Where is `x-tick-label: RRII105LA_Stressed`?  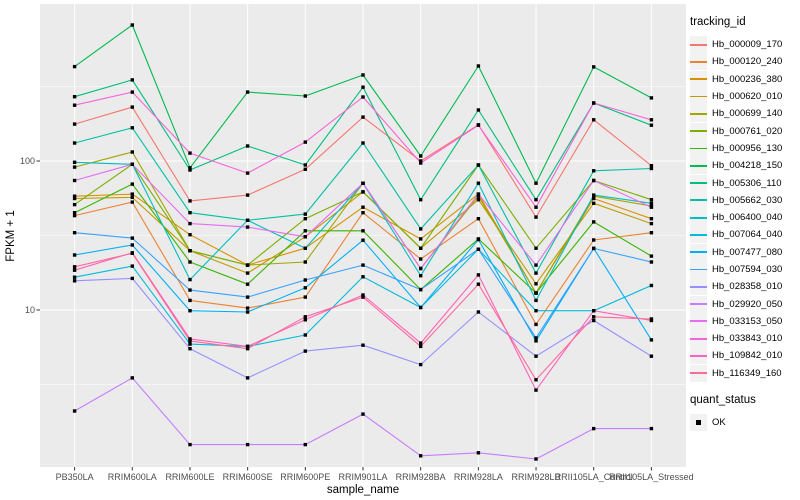
x-tick-label: RRII105LA_Stressed is located at coordinates (651, 477).